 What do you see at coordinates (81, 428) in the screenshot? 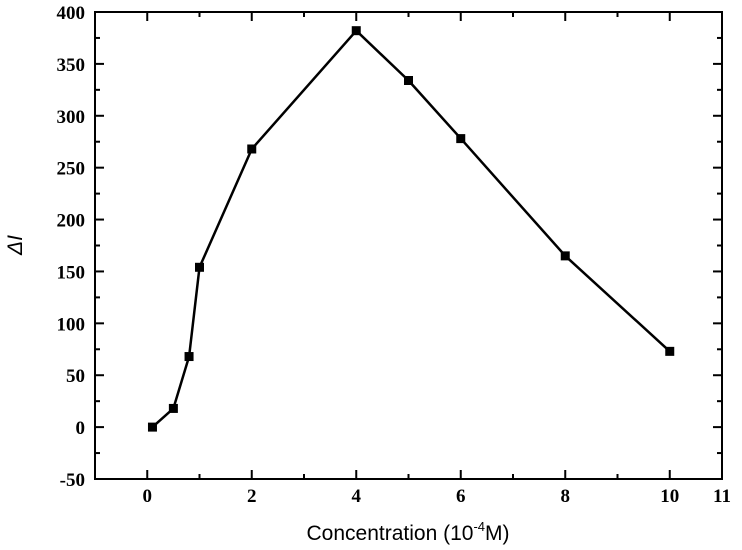
I see `y-tick-label: 0` at bounding box center [81, 428].